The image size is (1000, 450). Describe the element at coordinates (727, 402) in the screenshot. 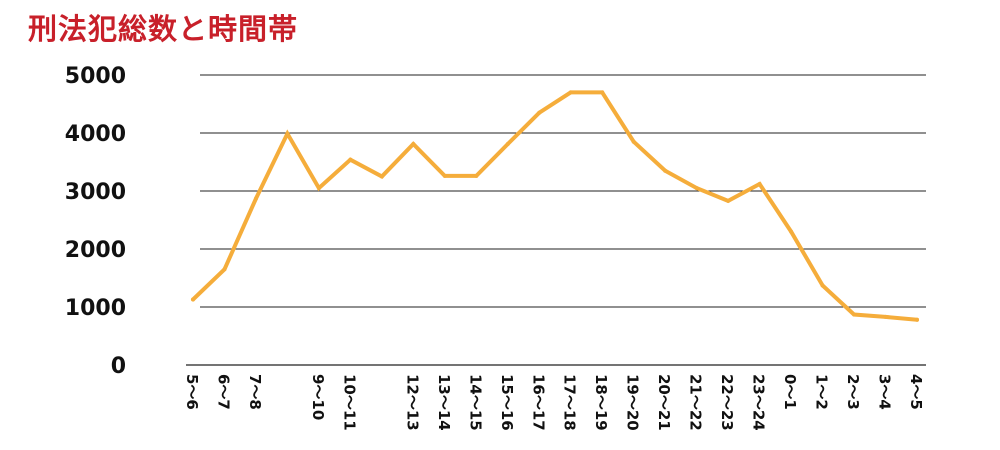

I see `x-tick-label: 22～23` at that location.